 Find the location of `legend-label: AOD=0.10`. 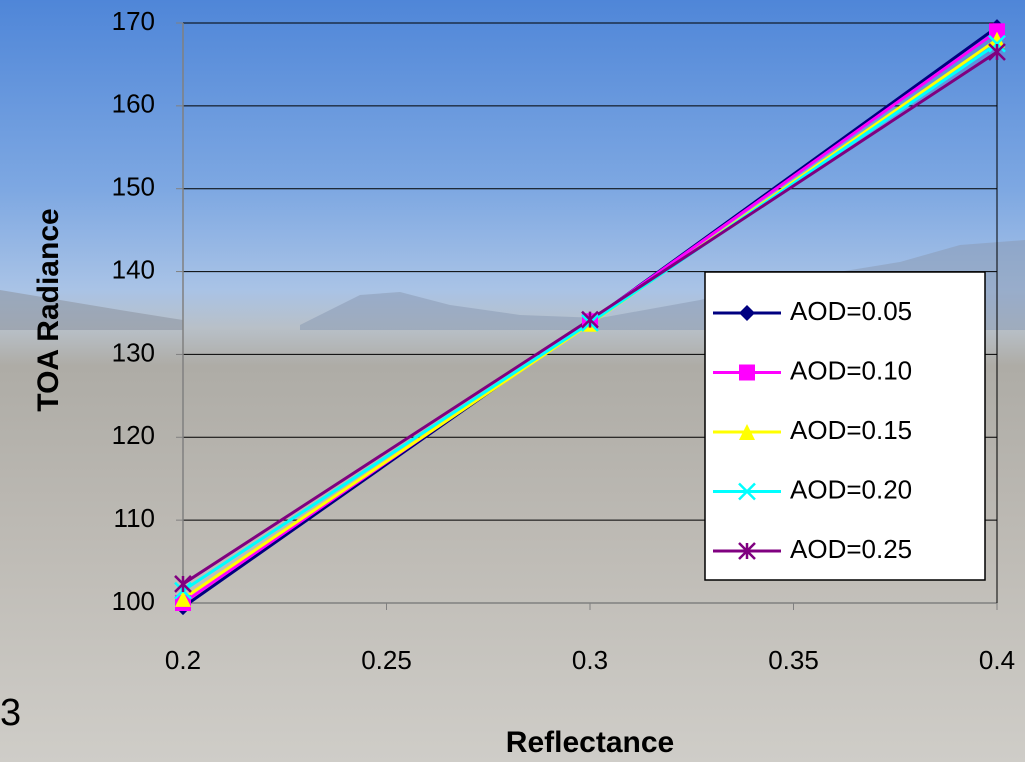

legend-label: AOD=0.10 is located at coordinates (851, 370).